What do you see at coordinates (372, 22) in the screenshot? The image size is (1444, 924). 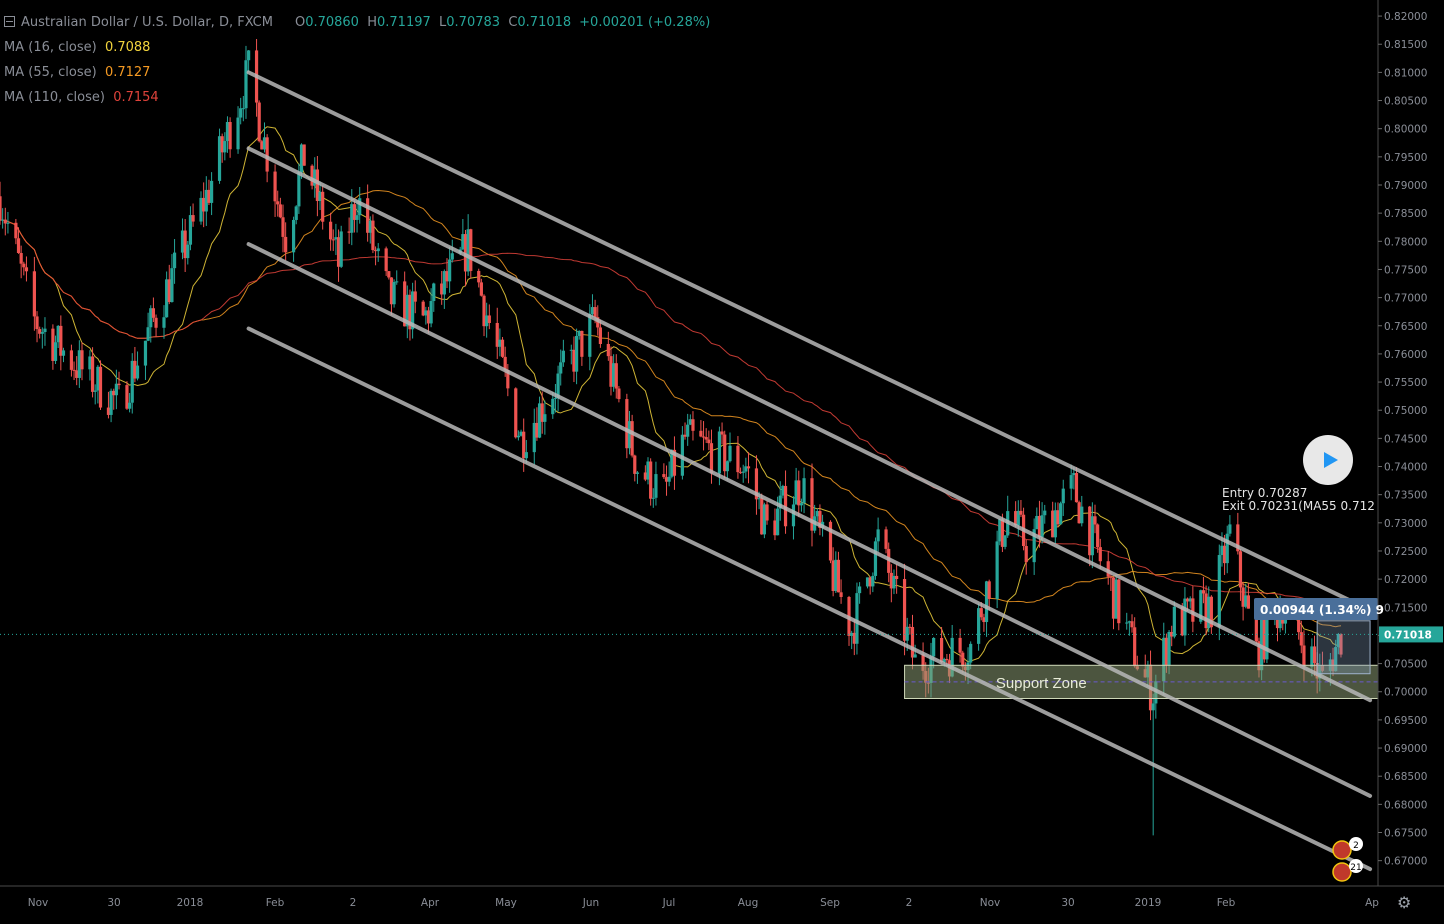 I see `high-label: H` at bounding box center [372, 22].